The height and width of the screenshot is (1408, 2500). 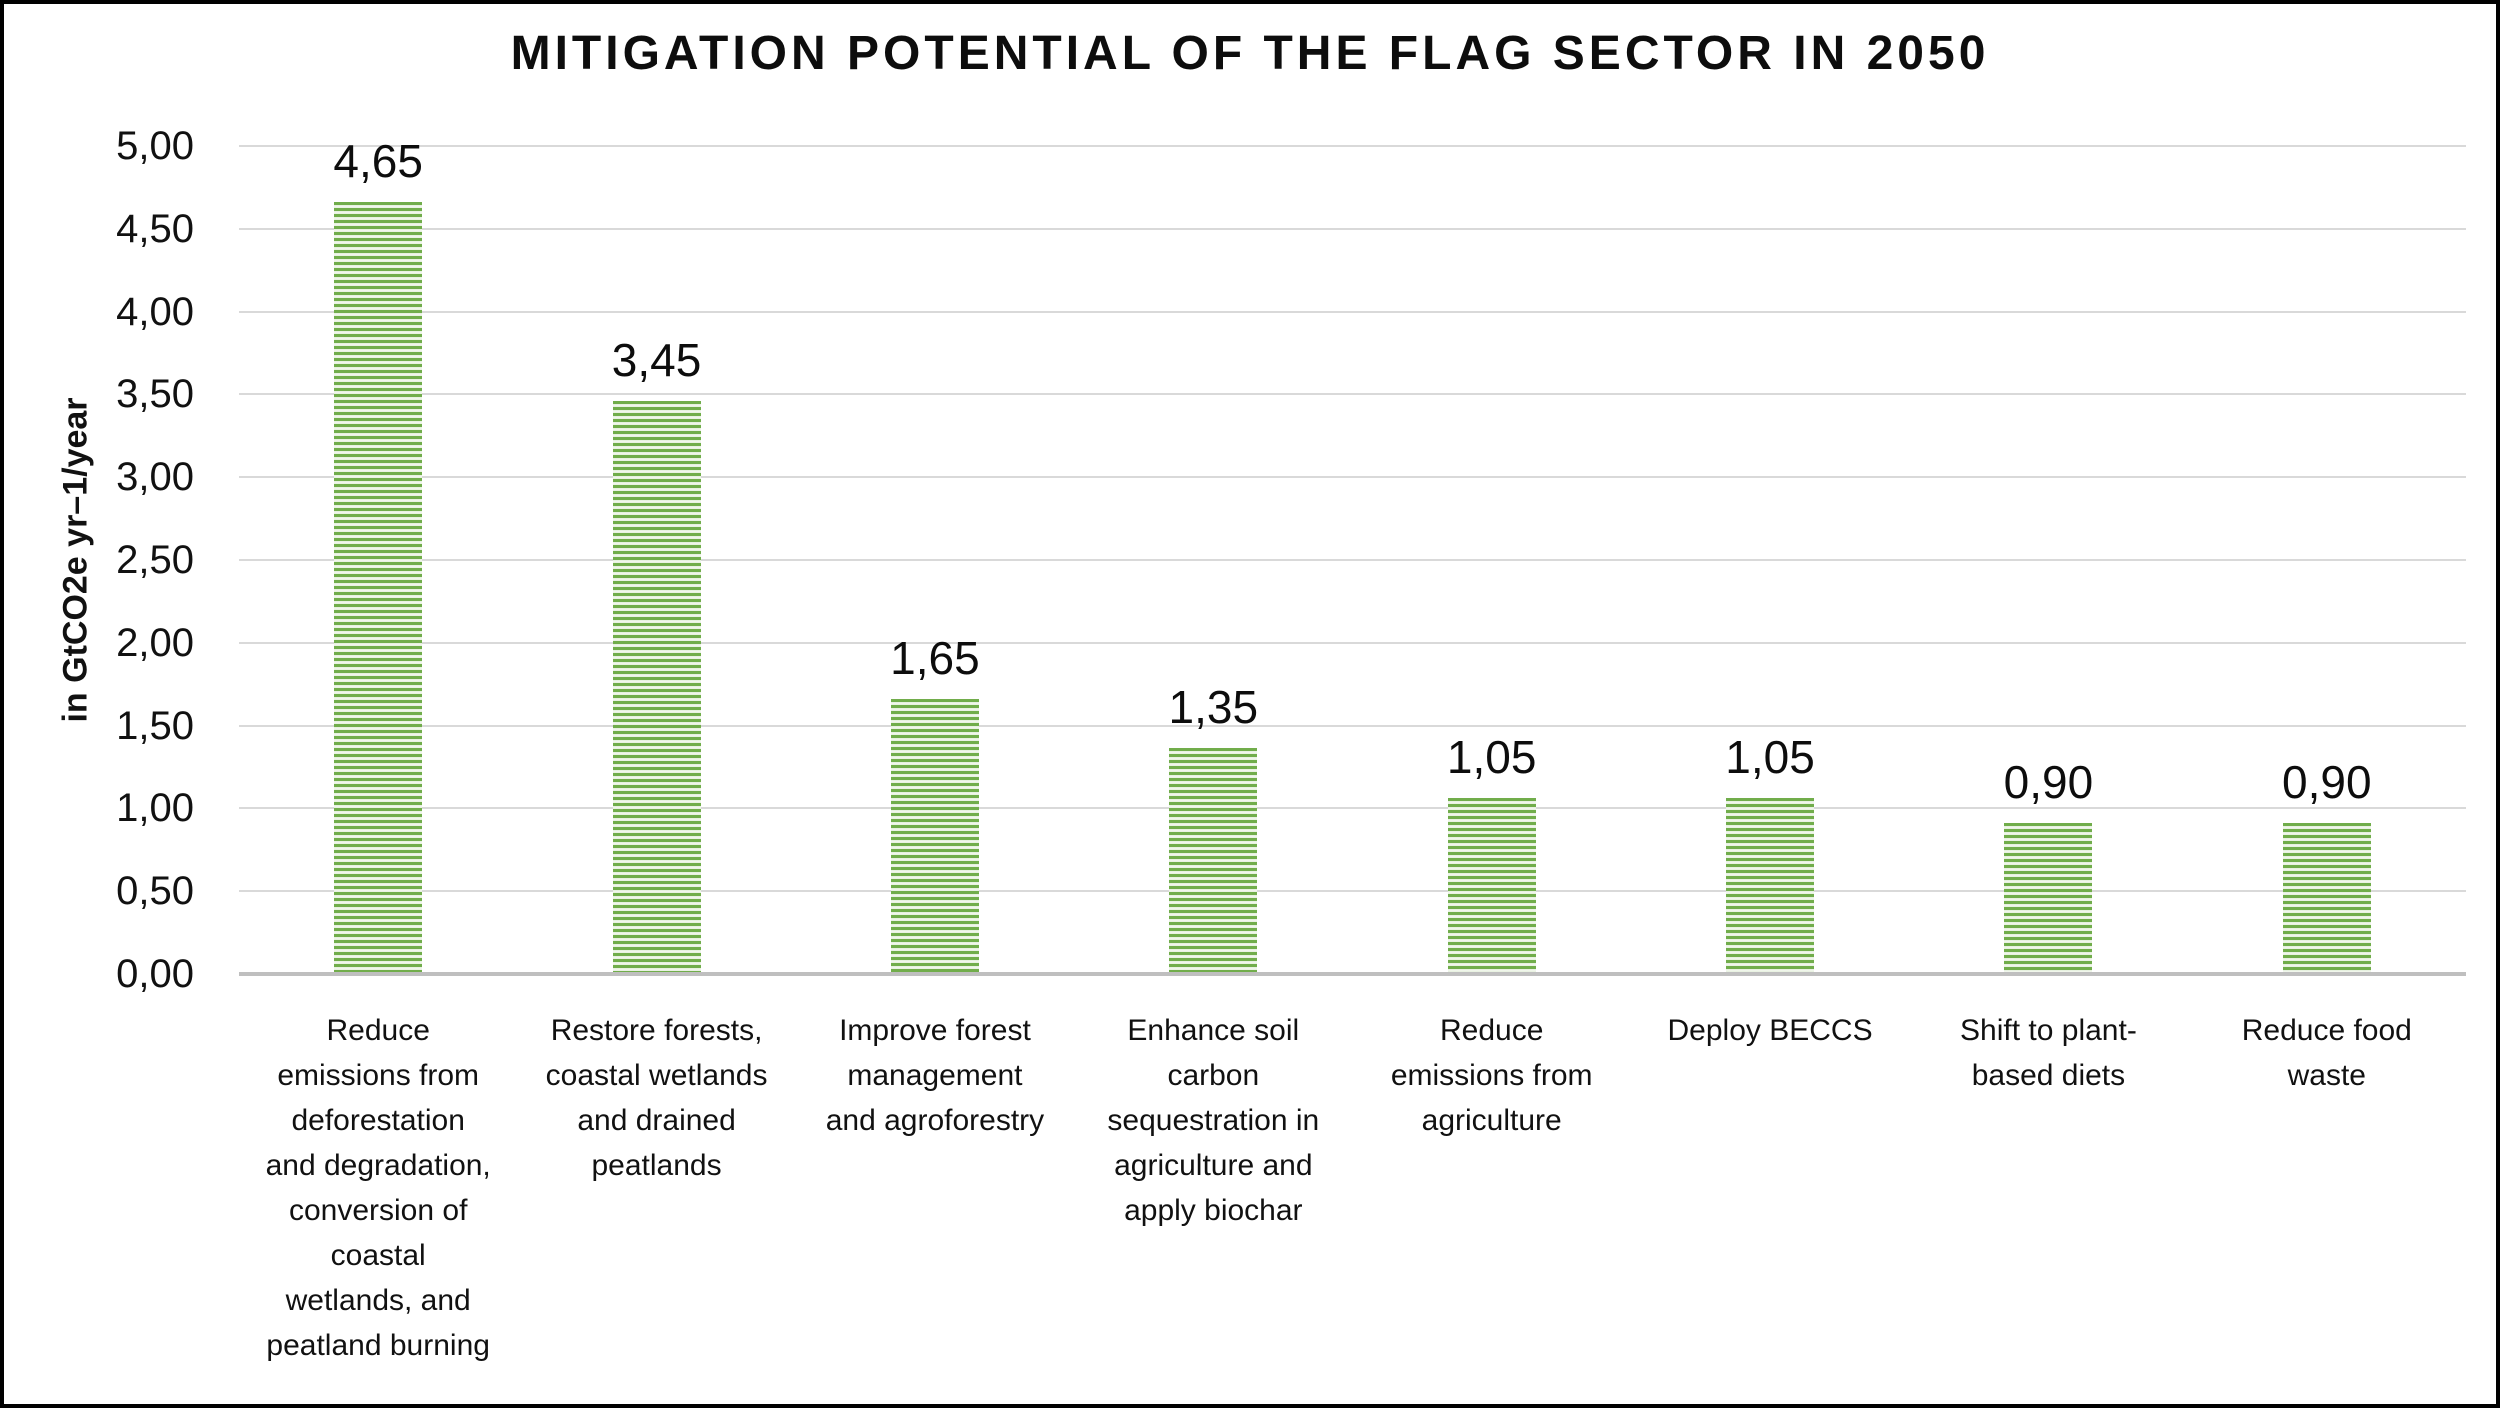 I want to click on y-tick-label: 2,00, so click(x=155, y=642).